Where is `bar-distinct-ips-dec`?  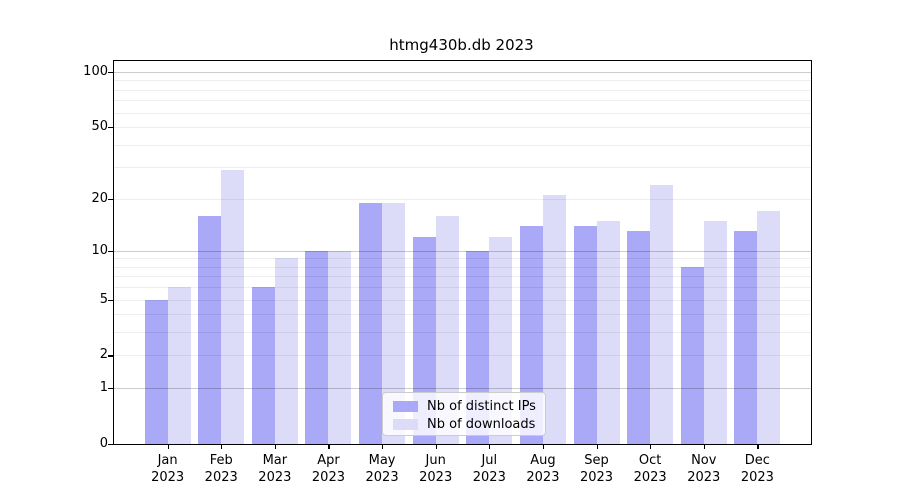
bar-distinct-ips-dec is located at coordinates (746, 337).